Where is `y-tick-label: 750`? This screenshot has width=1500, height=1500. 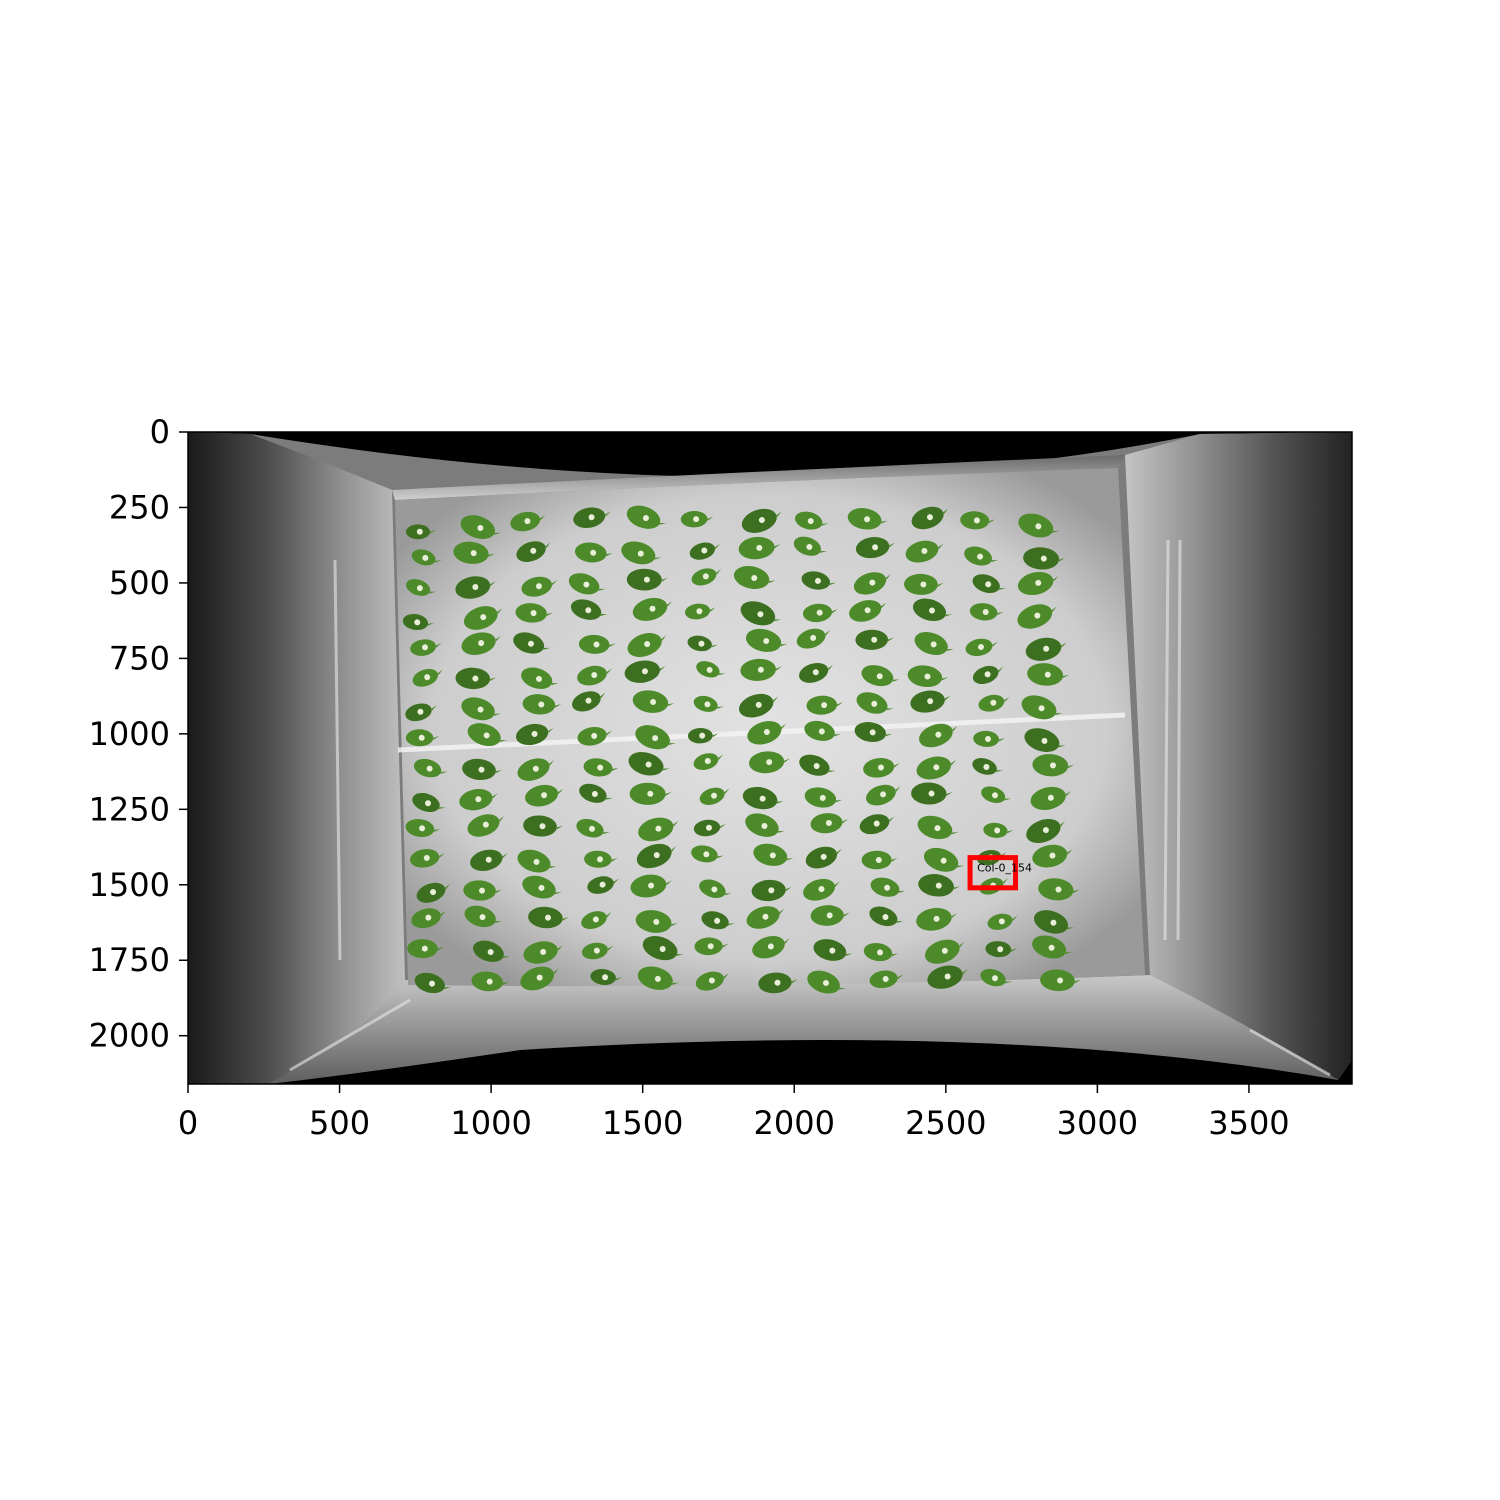
y-tick-label: 750 is located at coordinates (139, 658).